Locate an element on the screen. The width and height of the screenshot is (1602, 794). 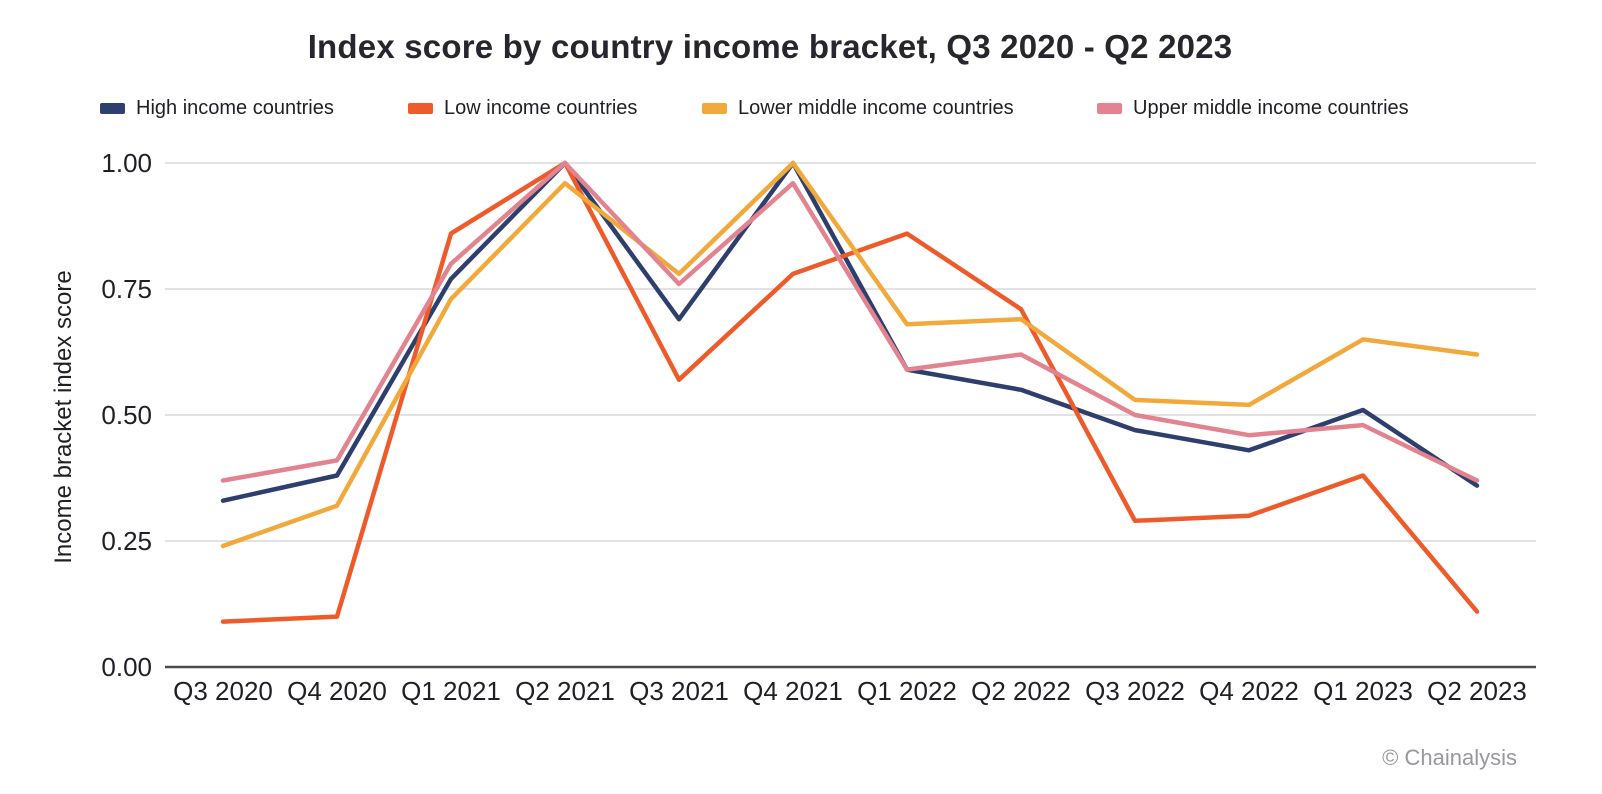
x-tick-label: Q2 2023 is located at coordinates (1477, 691).